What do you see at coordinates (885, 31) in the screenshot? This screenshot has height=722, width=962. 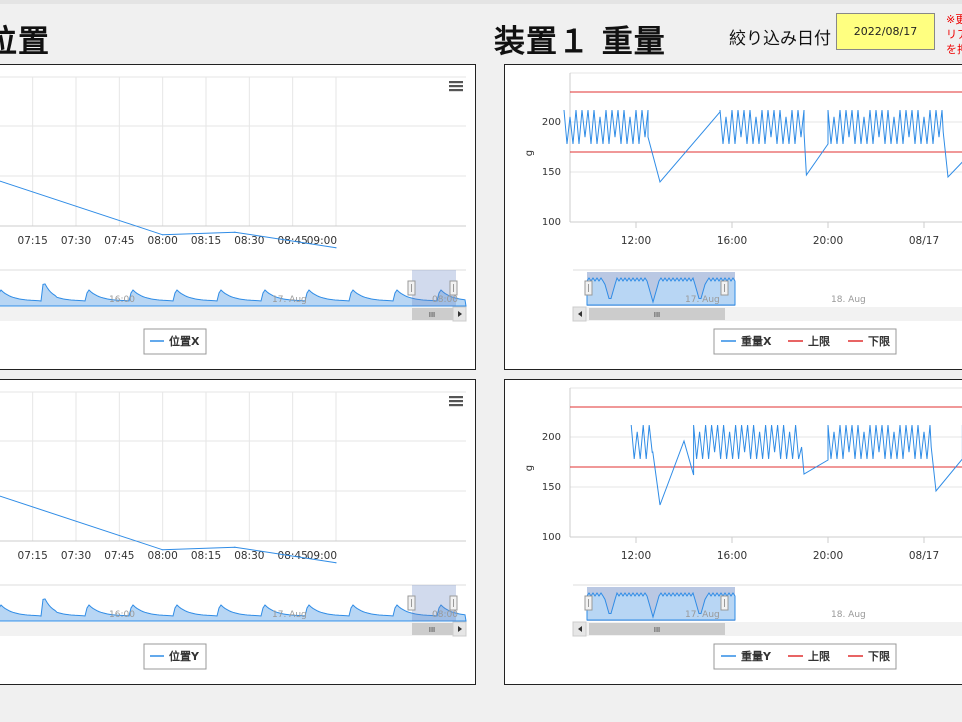 I see `date-filter-input: 2022/08/17` at bounding box center [885, 31].